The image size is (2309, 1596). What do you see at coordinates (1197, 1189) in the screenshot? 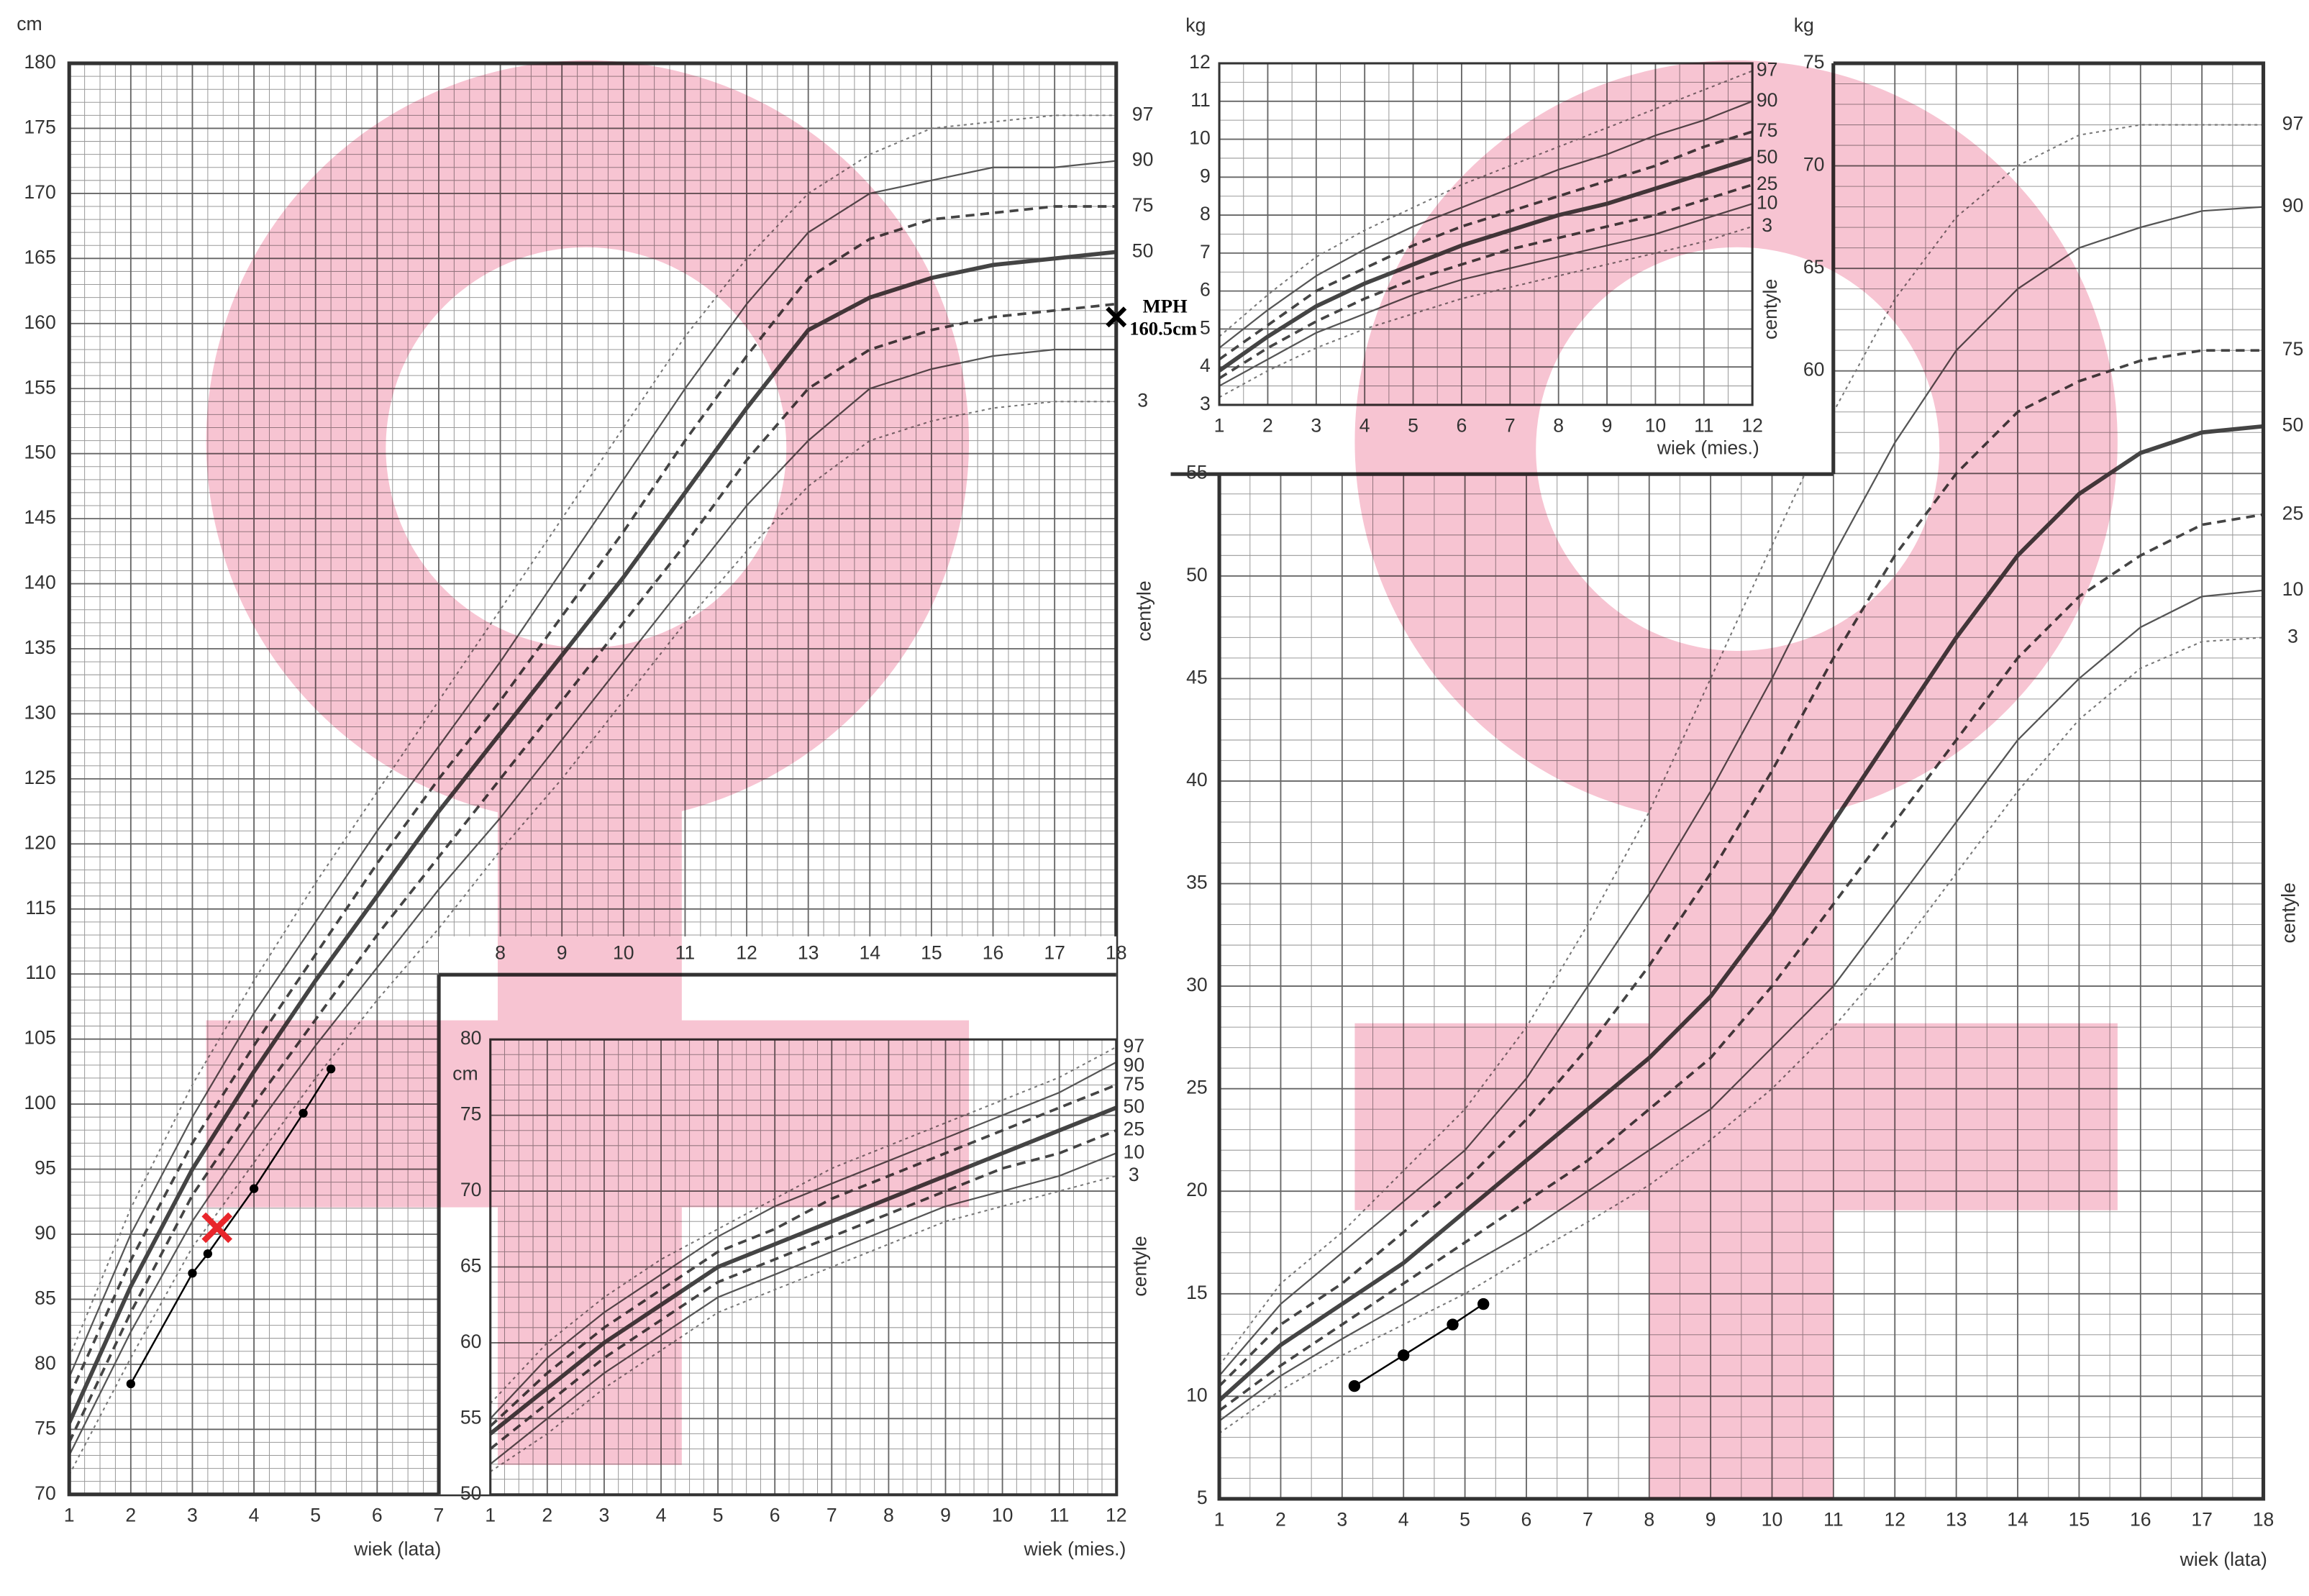
I see `y-tick-label: 20` at bounding box center [1197, 1189].